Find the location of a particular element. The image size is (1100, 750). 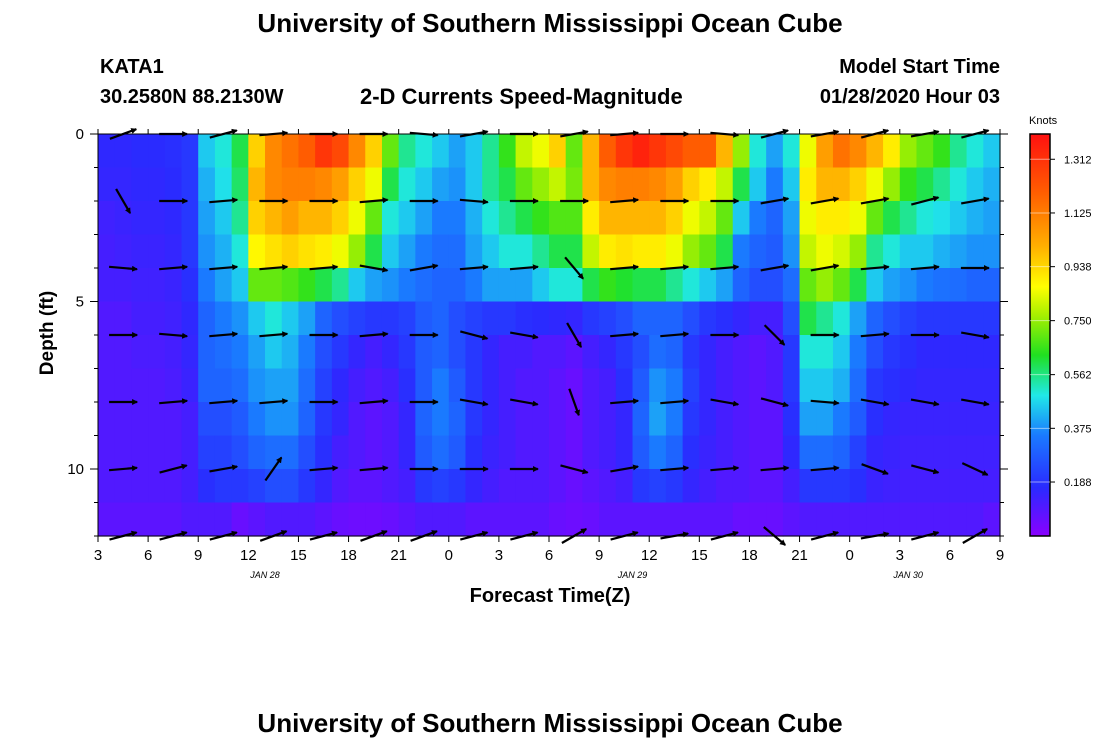

colorbar-tick-label: 0.750 is located at coordinates (1078, 322).